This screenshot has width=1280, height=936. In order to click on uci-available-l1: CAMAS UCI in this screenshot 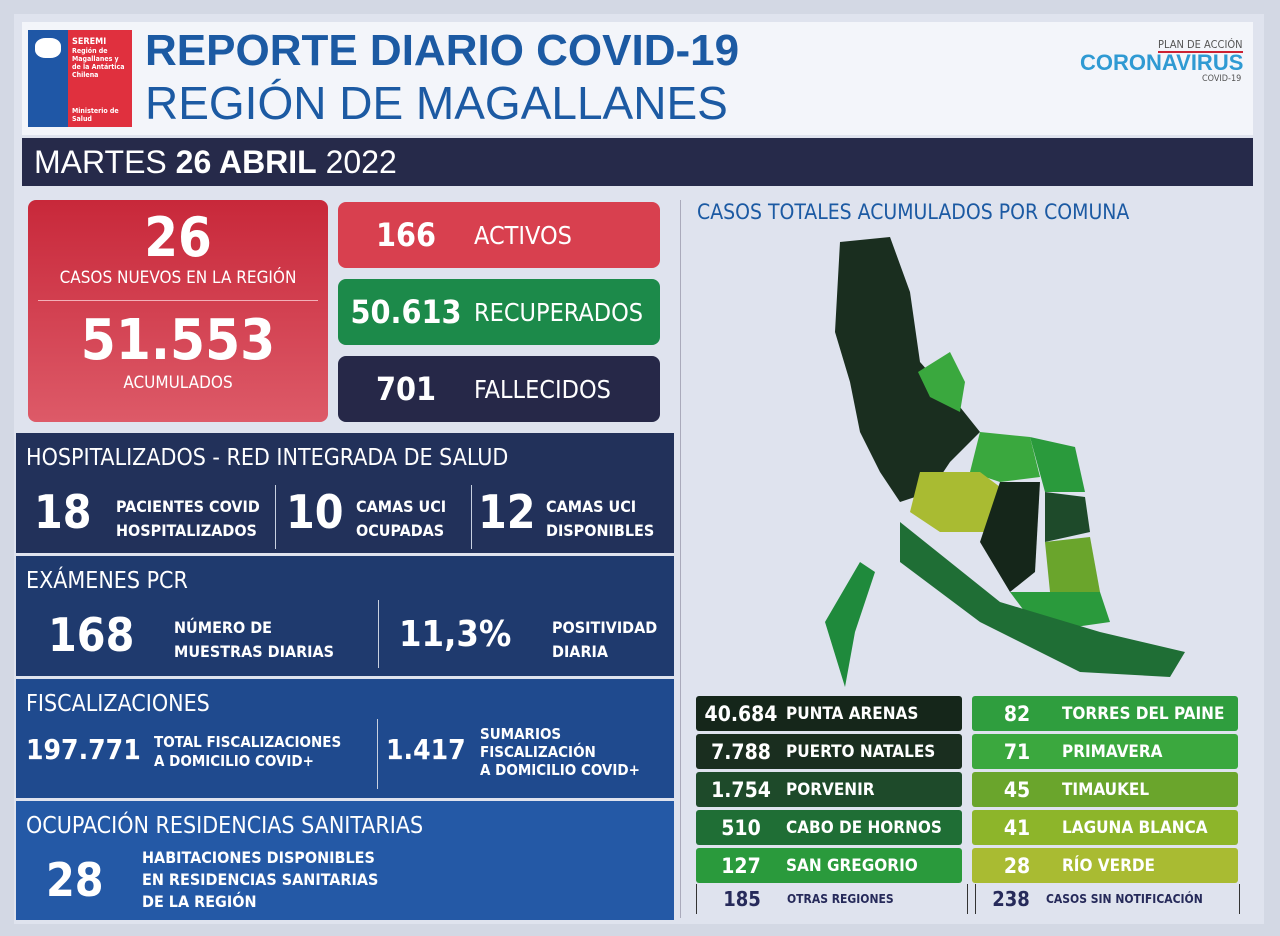, I will do `click(591, 506)`.